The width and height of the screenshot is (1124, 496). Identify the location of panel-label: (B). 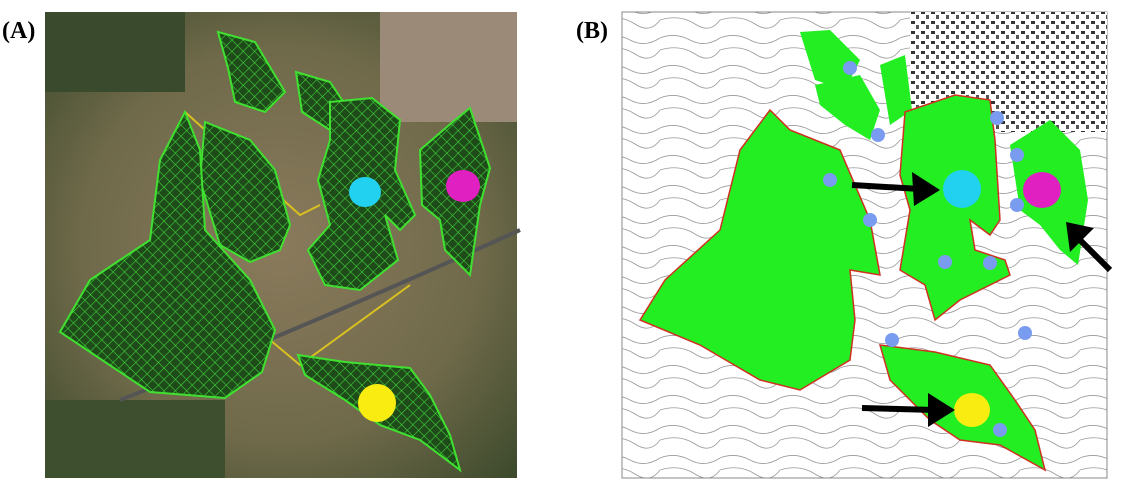
(592, 31).